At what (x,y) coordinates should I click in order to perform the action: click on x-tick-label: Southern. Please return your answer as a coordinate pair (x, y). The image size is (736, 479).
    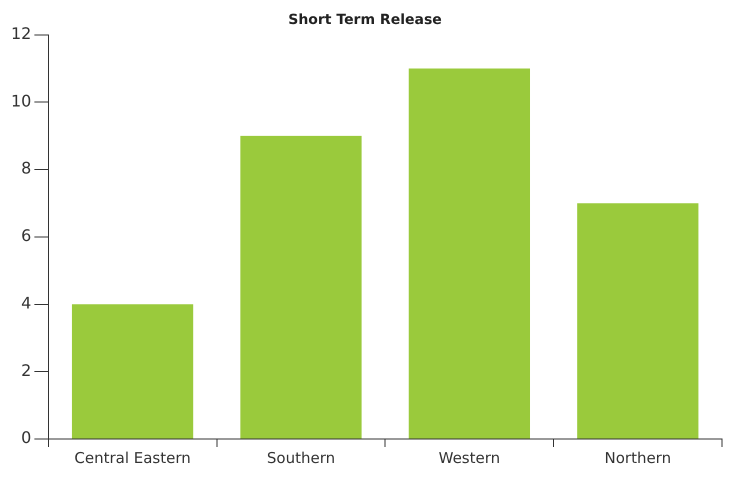
    Looking at the image, I should click on (301, 457).